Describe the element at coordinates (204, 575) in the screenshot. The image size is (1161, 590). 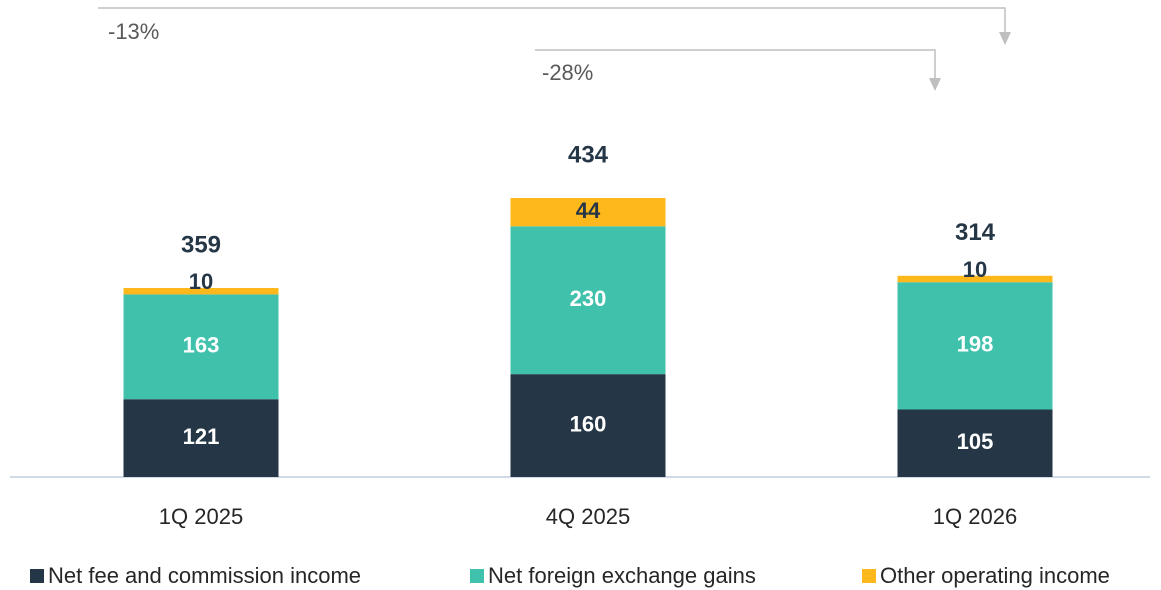
I see `legend-label: Net fee and commission income` at that location.